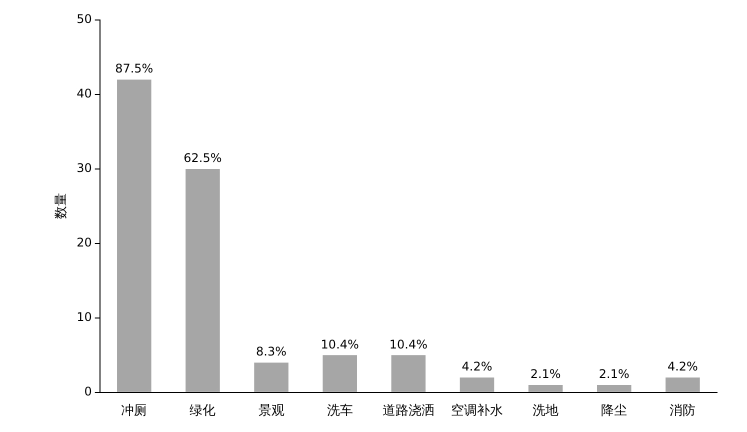 The image size is (747, 432). I want to click on y-tick-label: 20, so click(84, 243).